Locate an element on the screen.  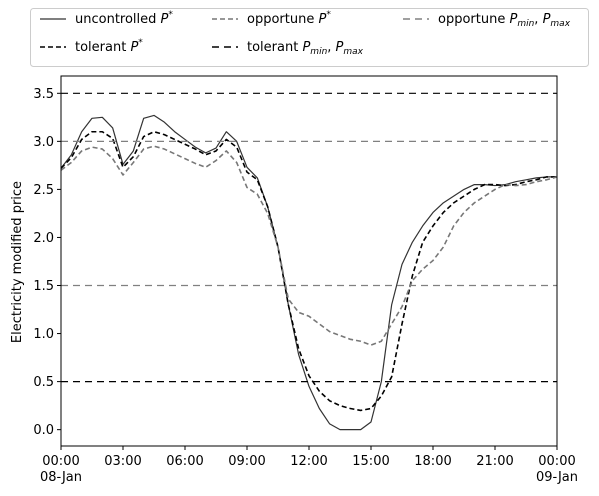
x-tick-label-0: 00:00 is located at coordinates (60, 461).